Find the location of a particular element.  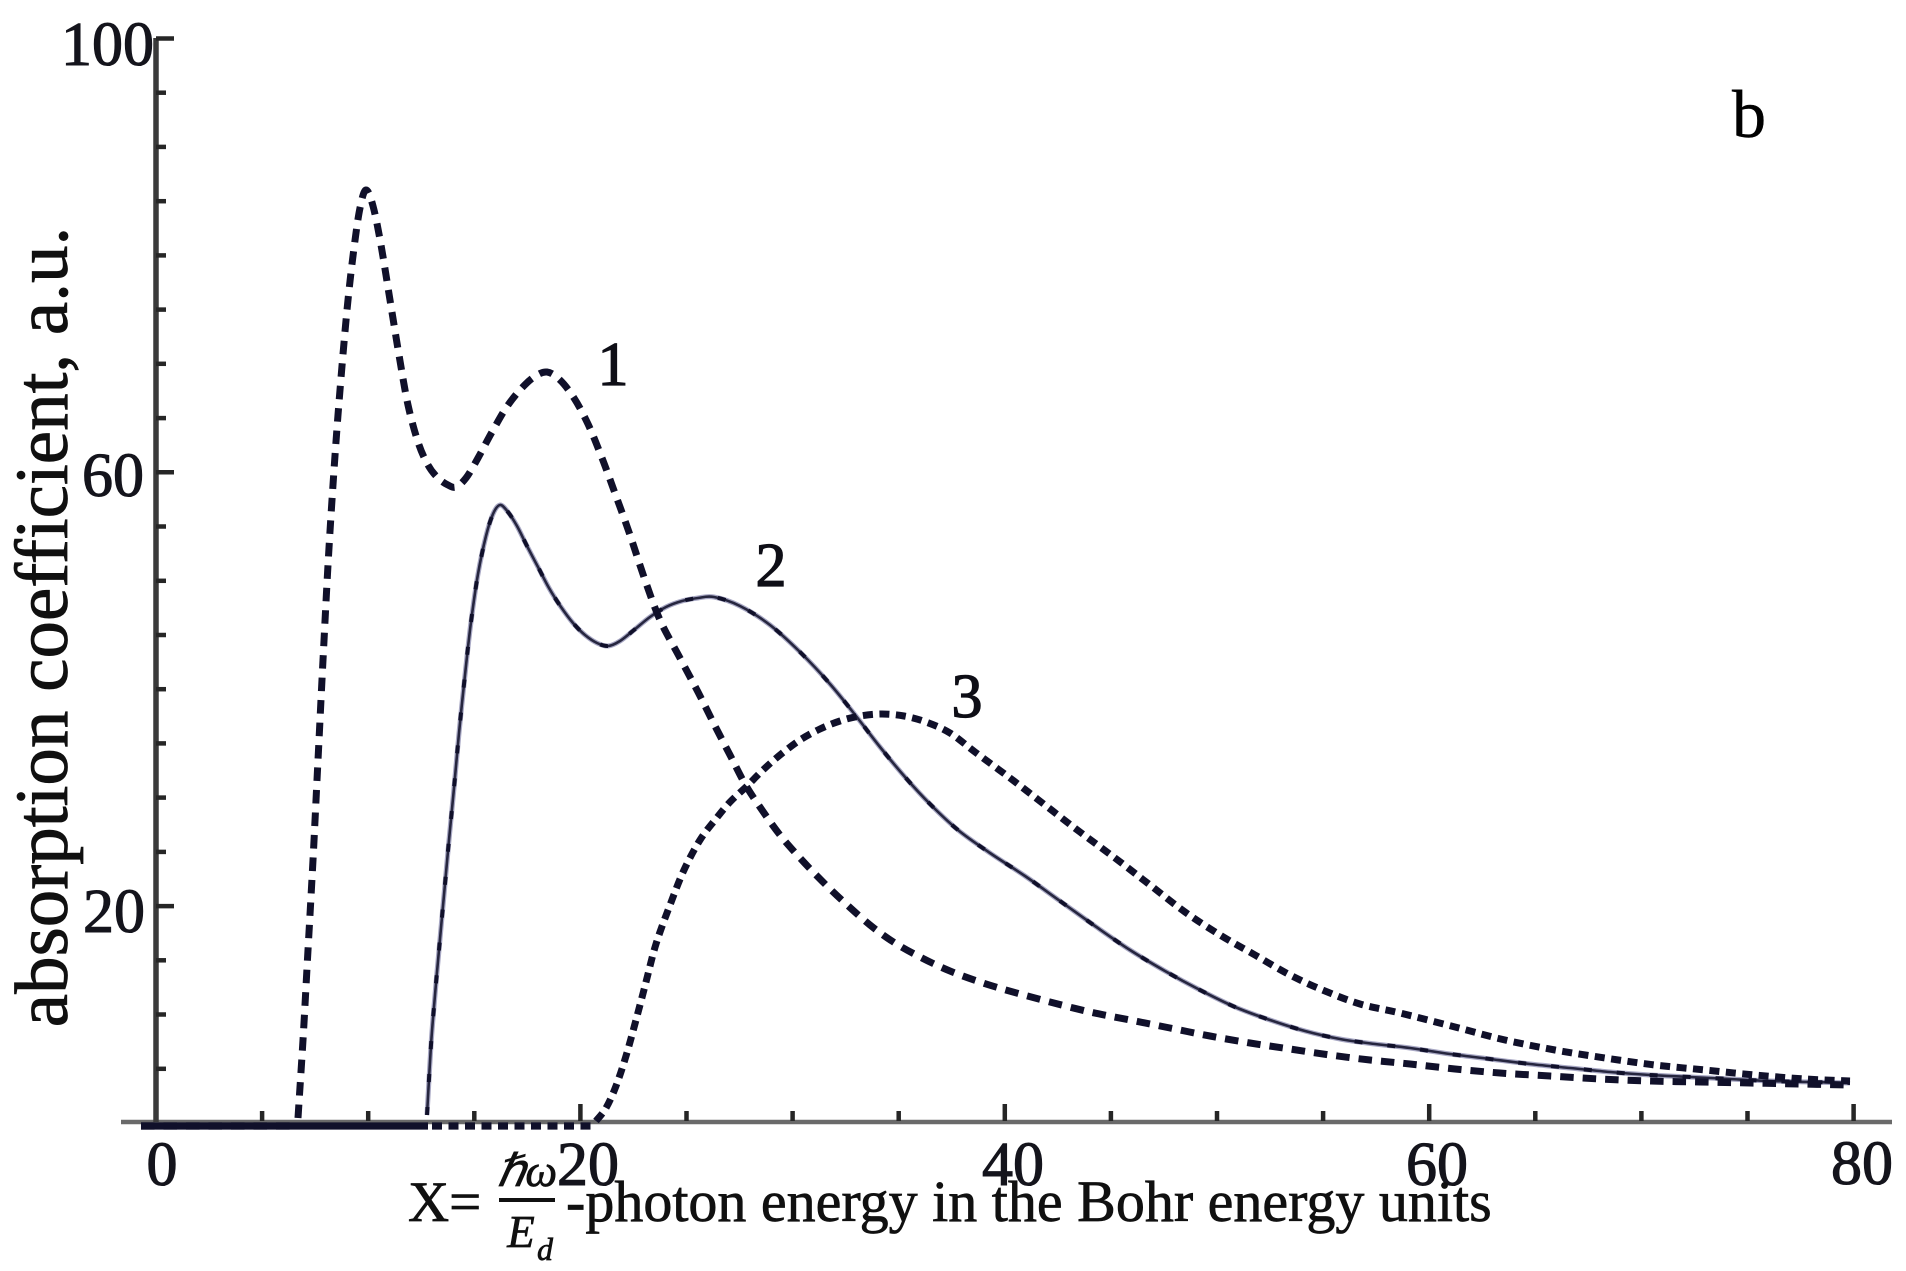

svg-text: absorption coefficient, a.u. is located at coordinates (42, 627).